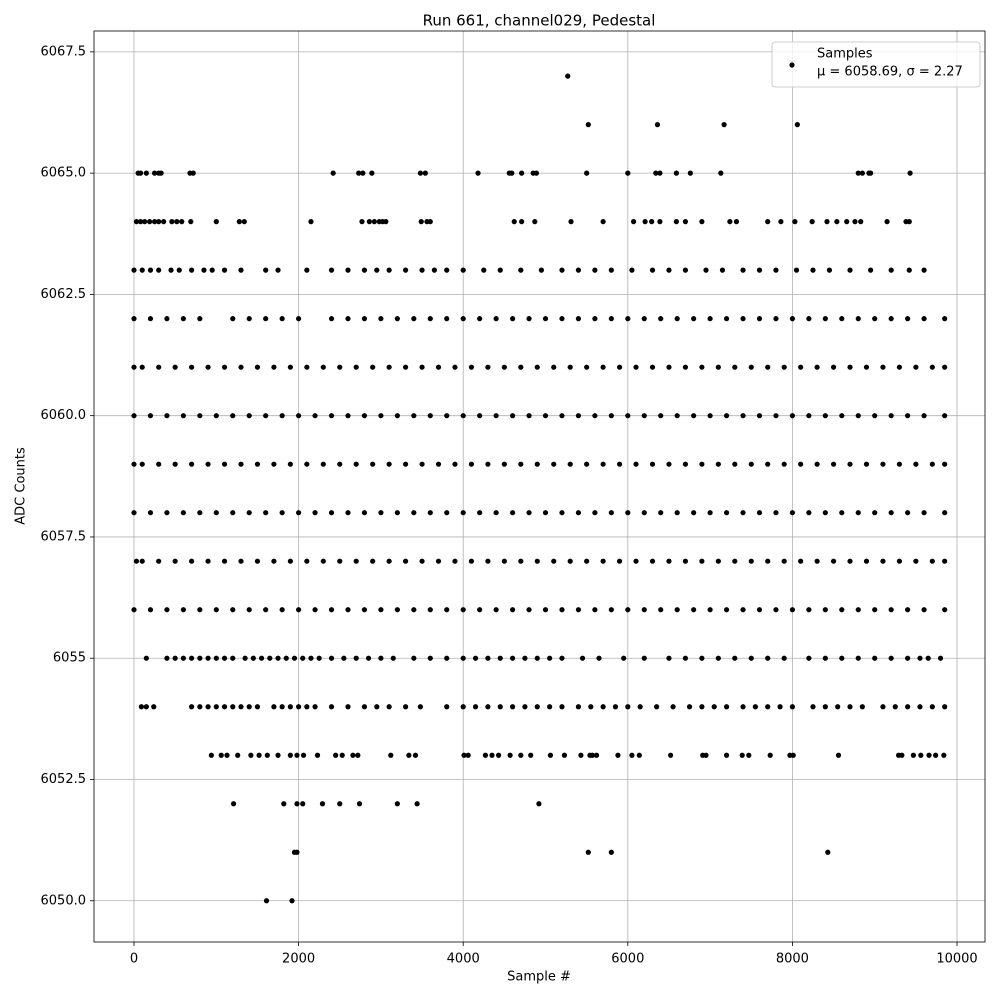 This screenshot has width=1000, height=1000. What do you see at coordinates (890, 72) in the screenshot?
I see `legend-stats: μ = 6058.69, σ = 2.27` at bounding box center [890, 72].